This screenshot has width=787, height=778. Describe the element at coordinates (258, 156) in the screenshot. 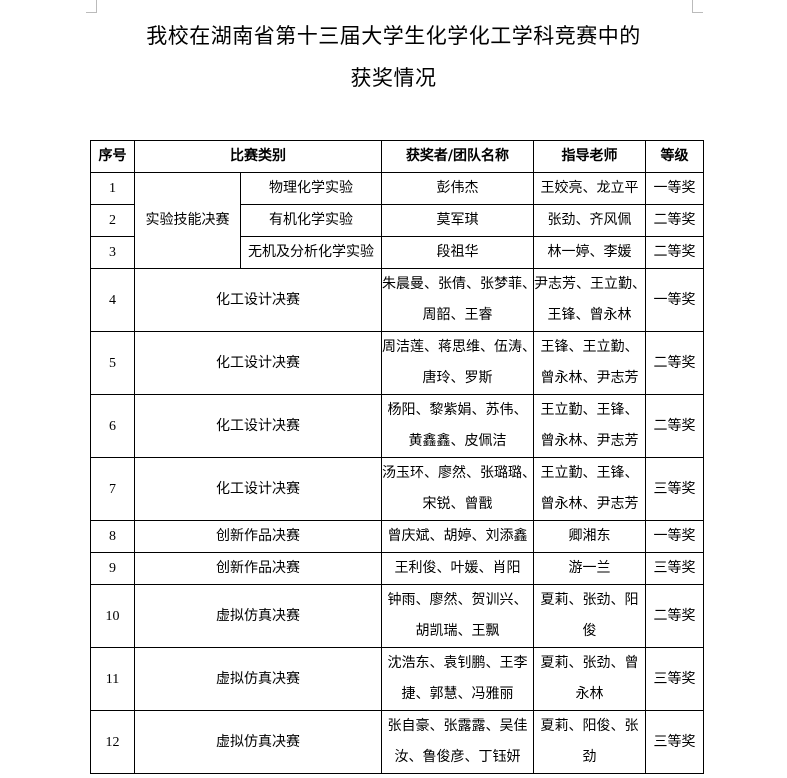

I see `header-category: 比赛类别` at that location.